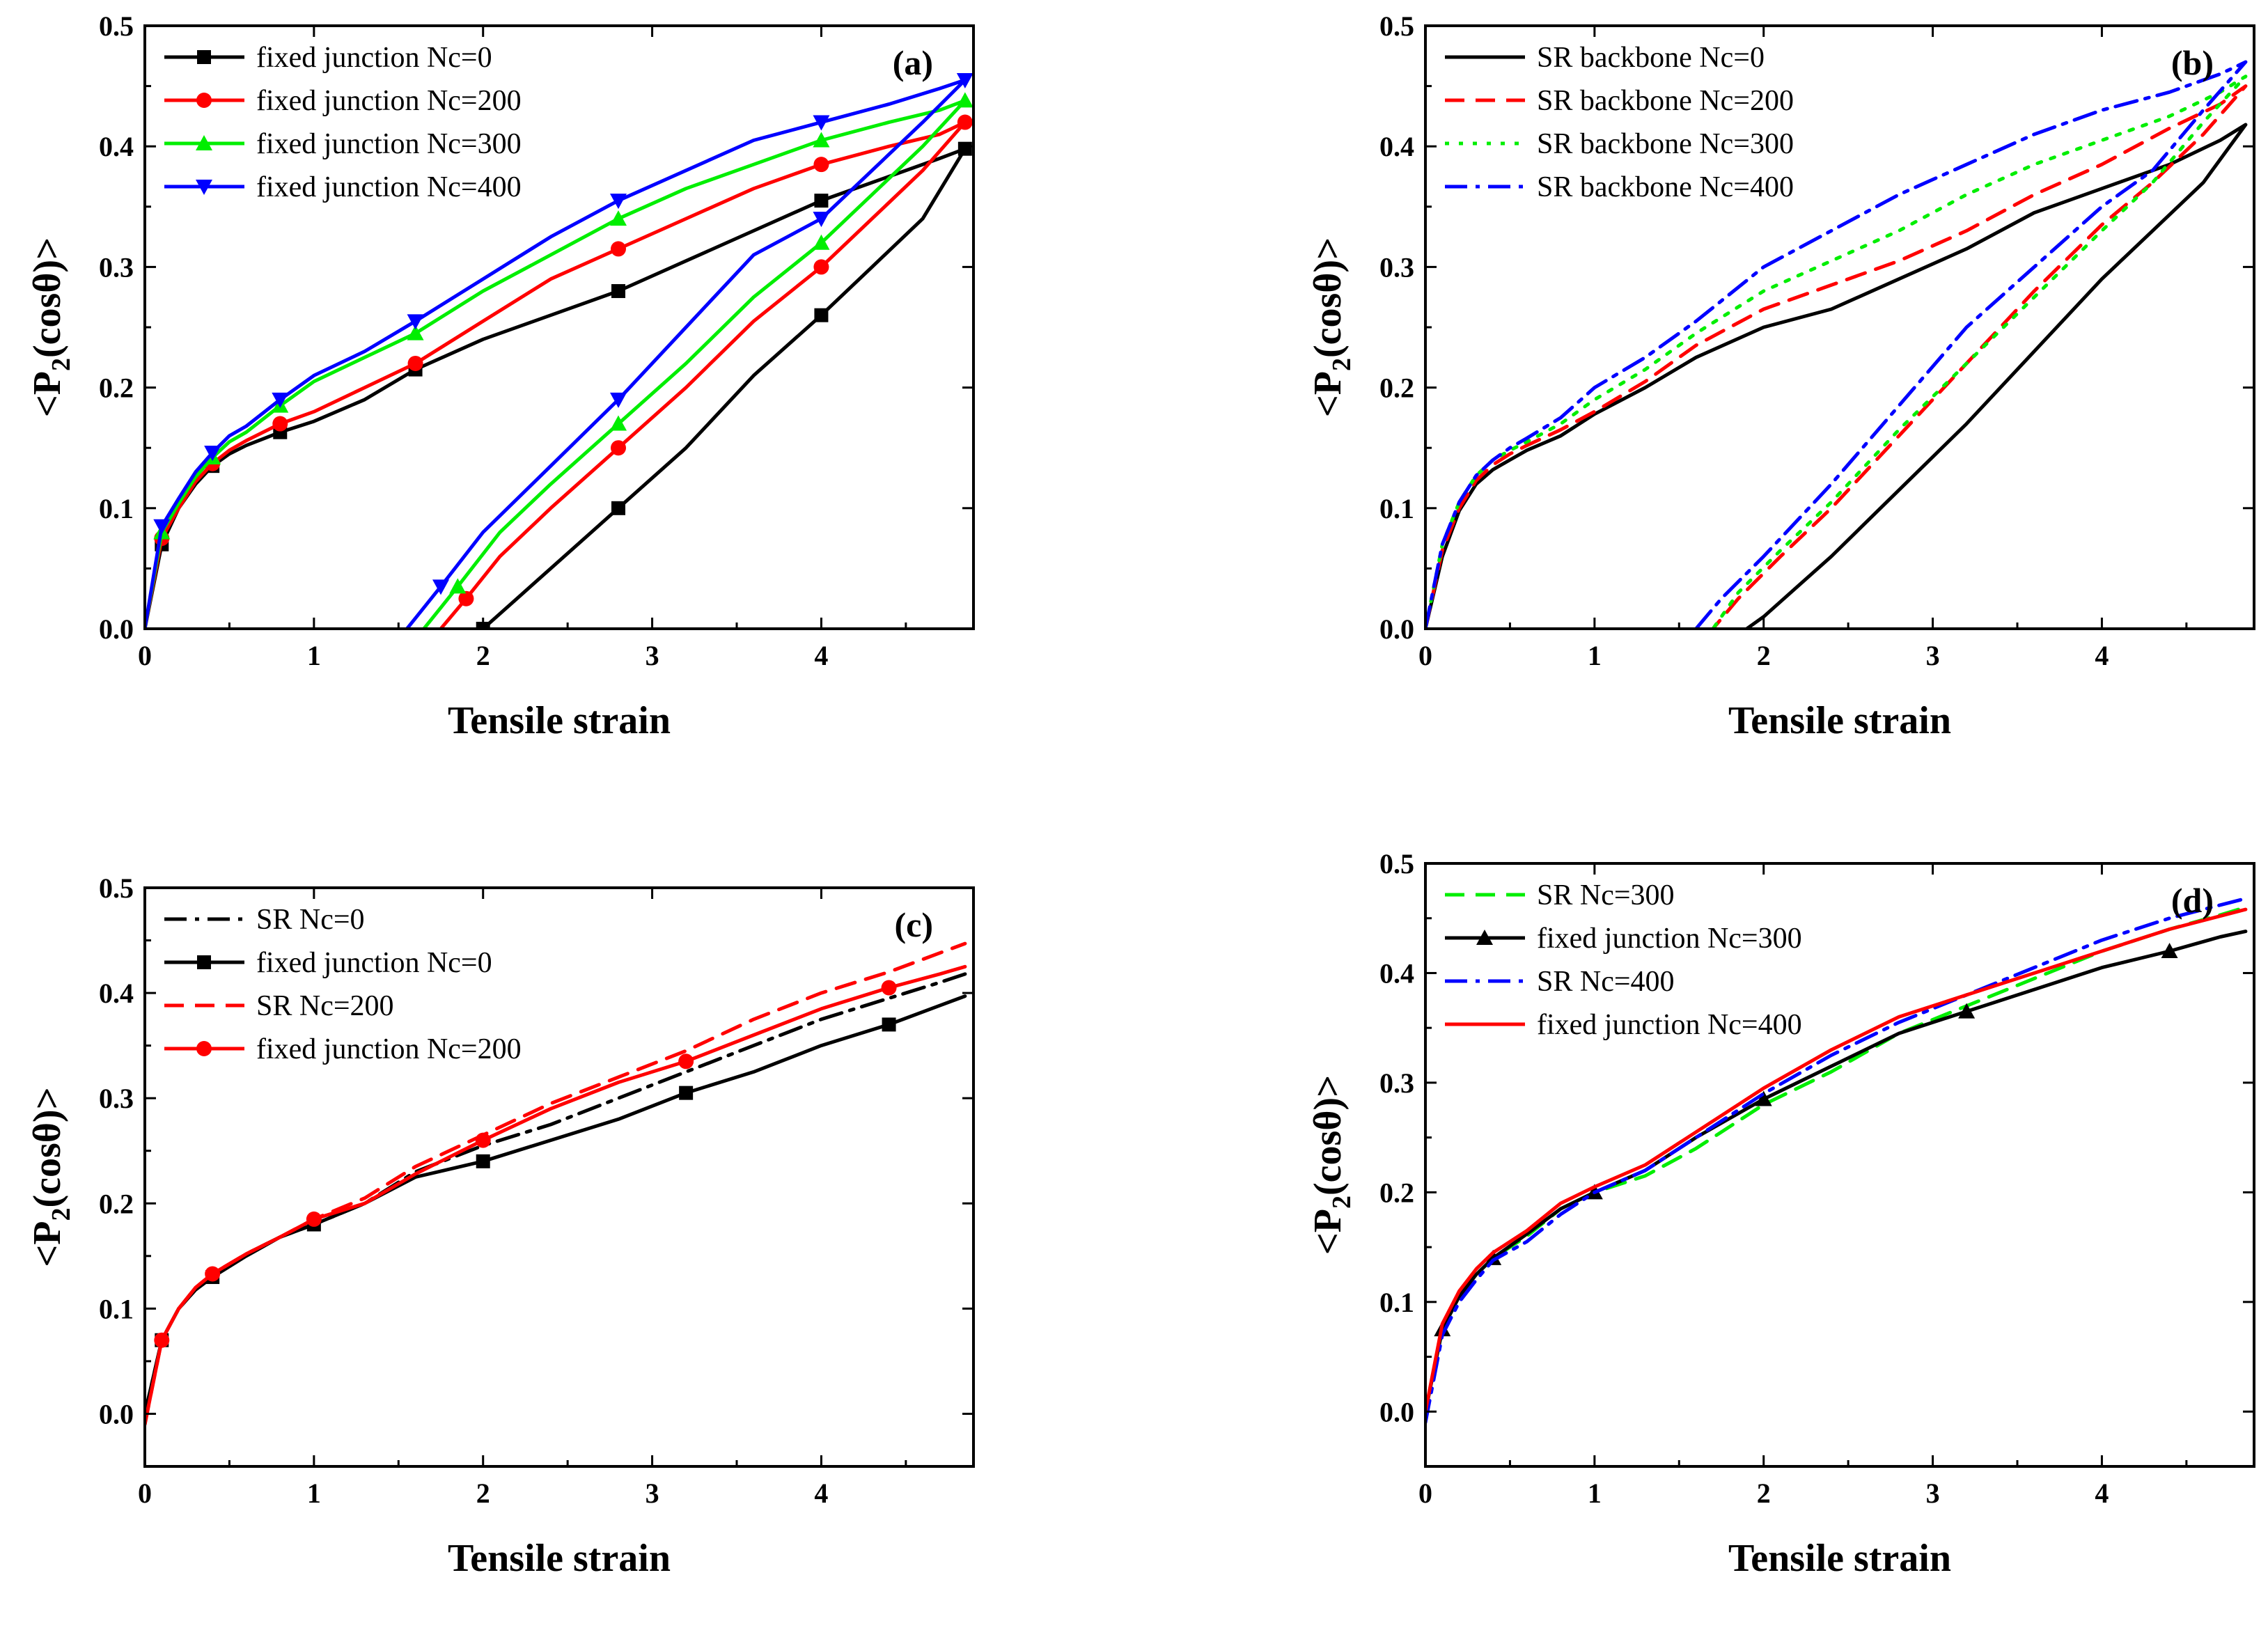 The width and height of the screenshot is (2268, 1637). Describe the element at coordinates (51, 327) in the screenshot. I see `y-axis-label: <P2(cosθ)>` at that location.